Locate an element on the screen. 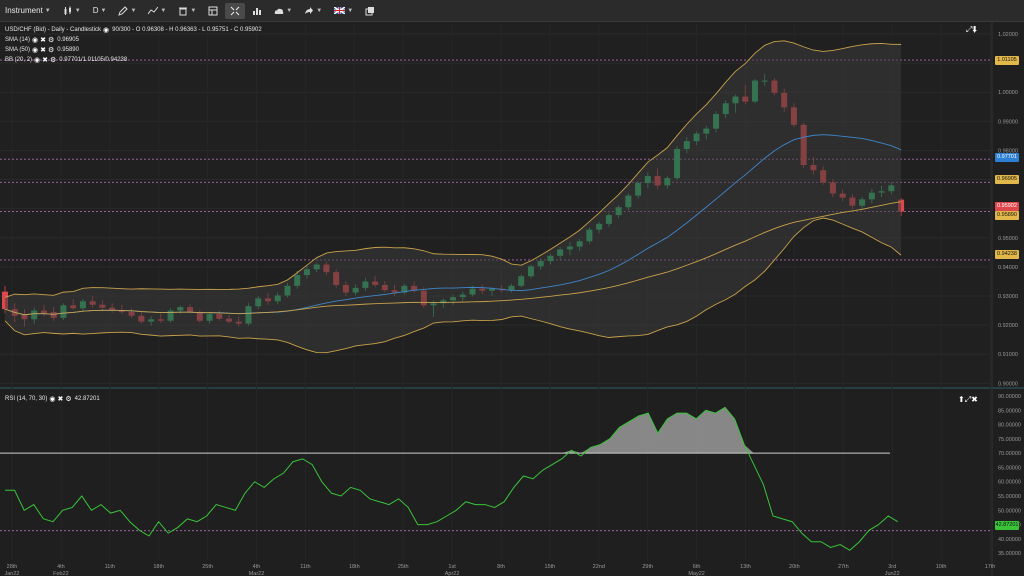 This screenshot has height=576, width=1024. date-axis-label: 1st is located at coordinates (452, 567).